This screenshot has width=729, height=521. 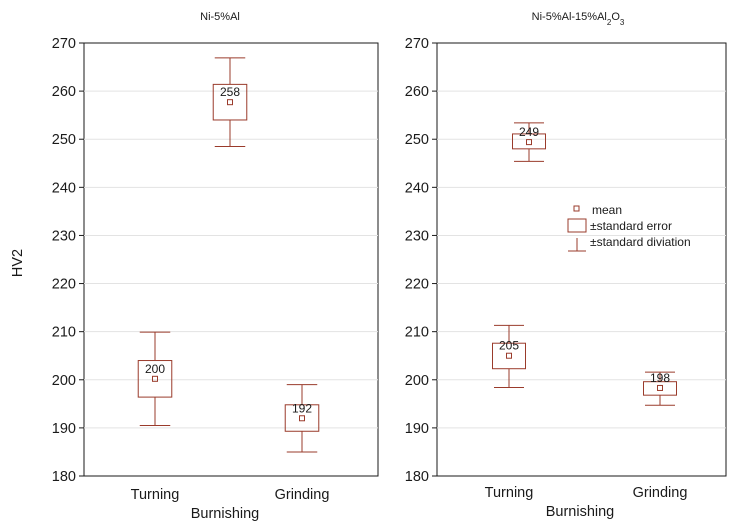 I want to click on box-turning: 200, so click(x=155, y=378).